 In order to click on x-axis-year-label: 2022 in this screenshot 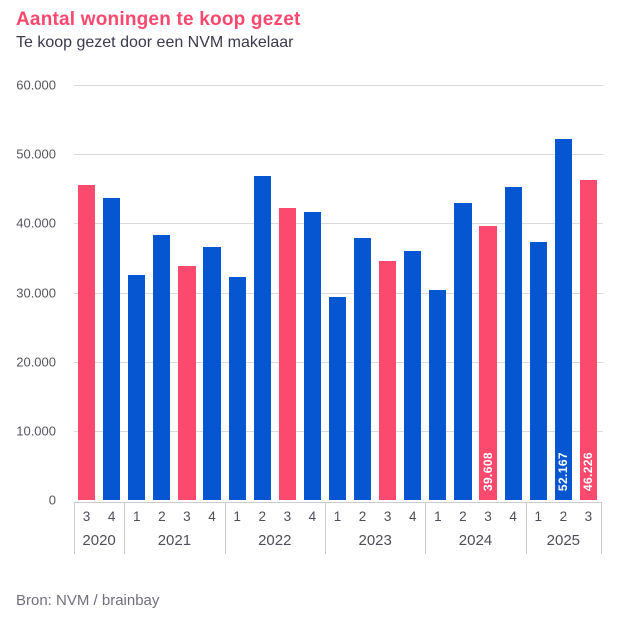, I will do `click(275, 540)`.